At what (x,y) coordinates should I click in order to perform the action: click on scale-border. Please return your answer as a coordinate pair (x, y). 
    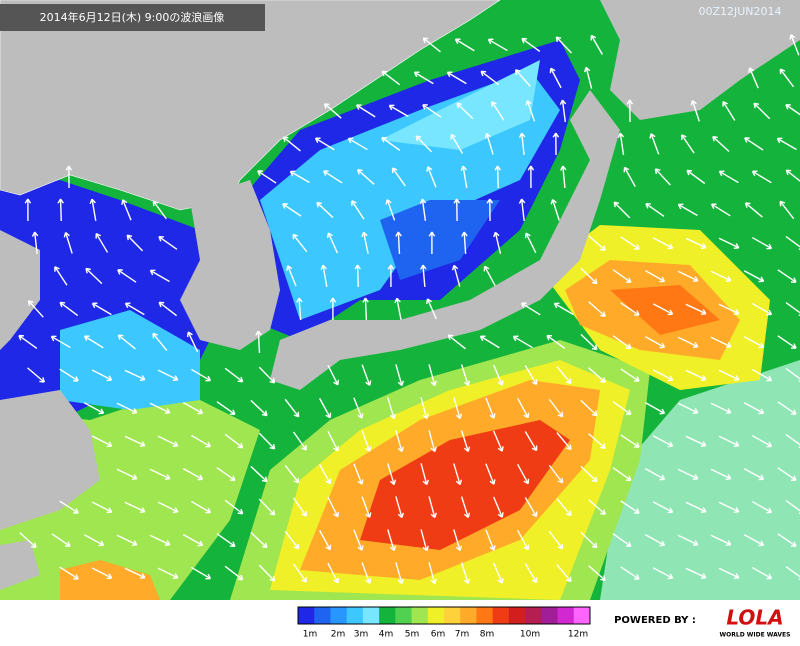
    Looking at the image, I should click on (444, 615).